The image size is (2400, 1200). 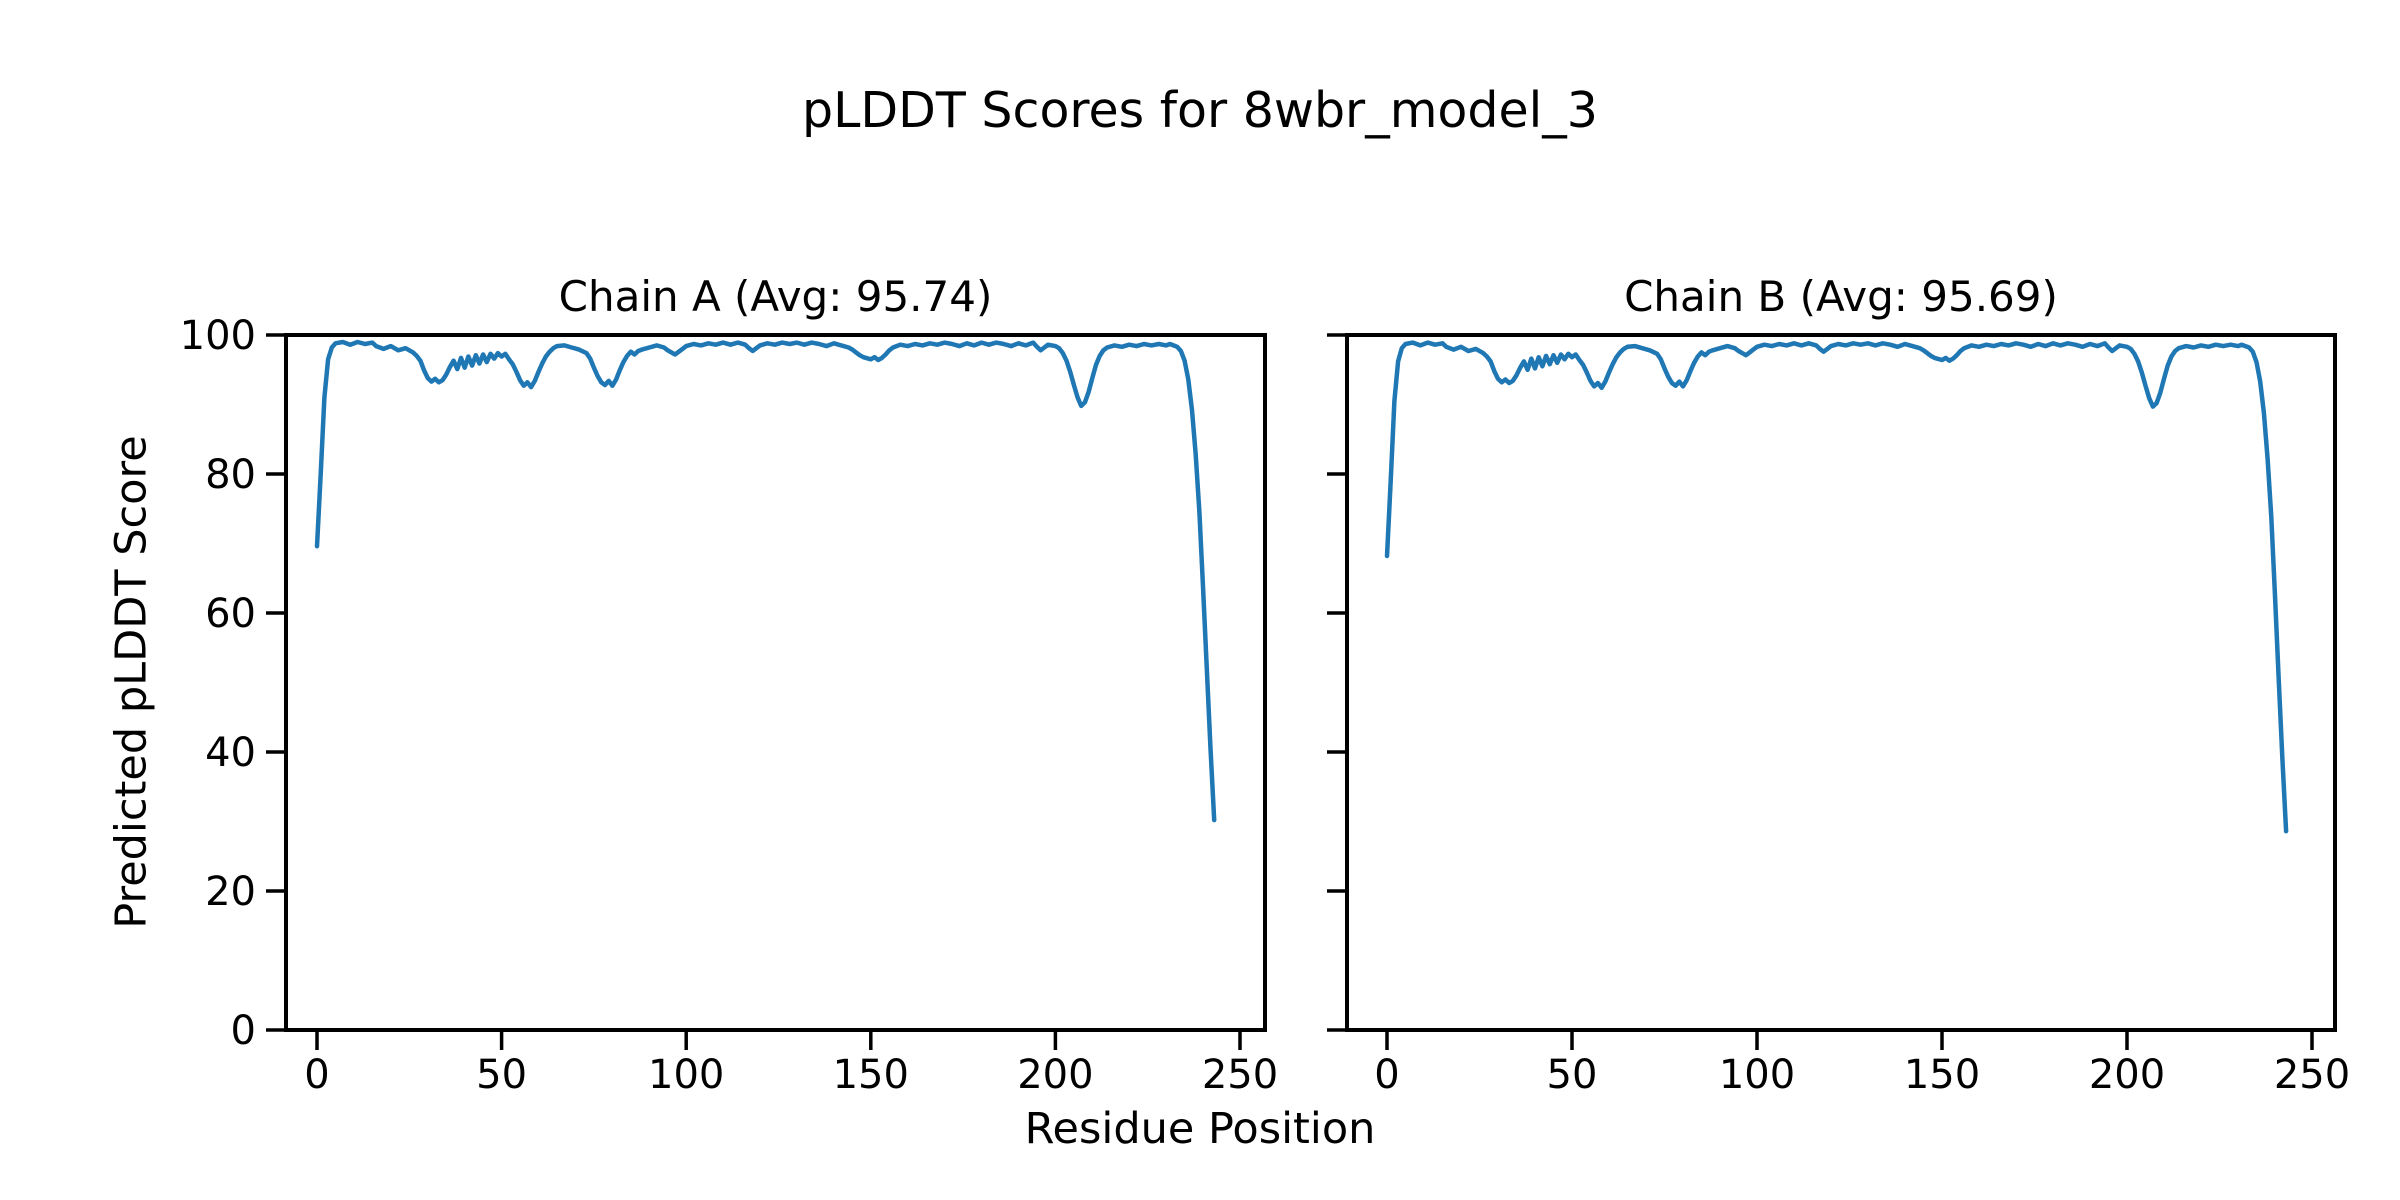 I want to click on figure-title: pLDDT Scores for 8wbr_model_3, so click(x=1200, y=110).